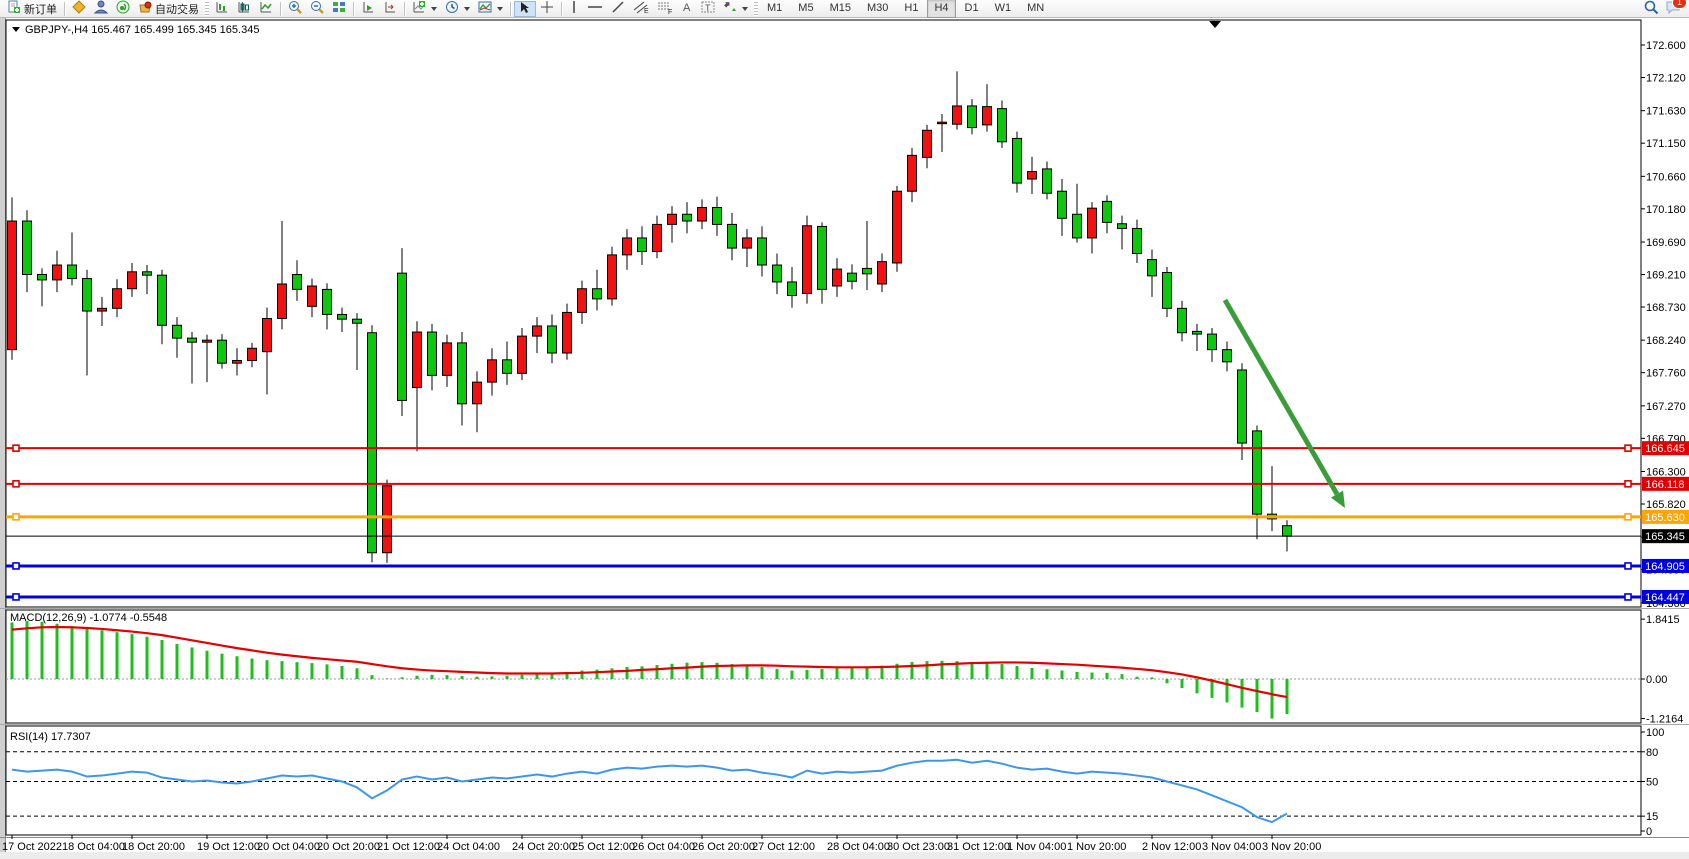  What do you see at coordinates (168, 9) in the screenshot?
I see `auto-trading-button: 自动交易` at bounding box center [168, 9].